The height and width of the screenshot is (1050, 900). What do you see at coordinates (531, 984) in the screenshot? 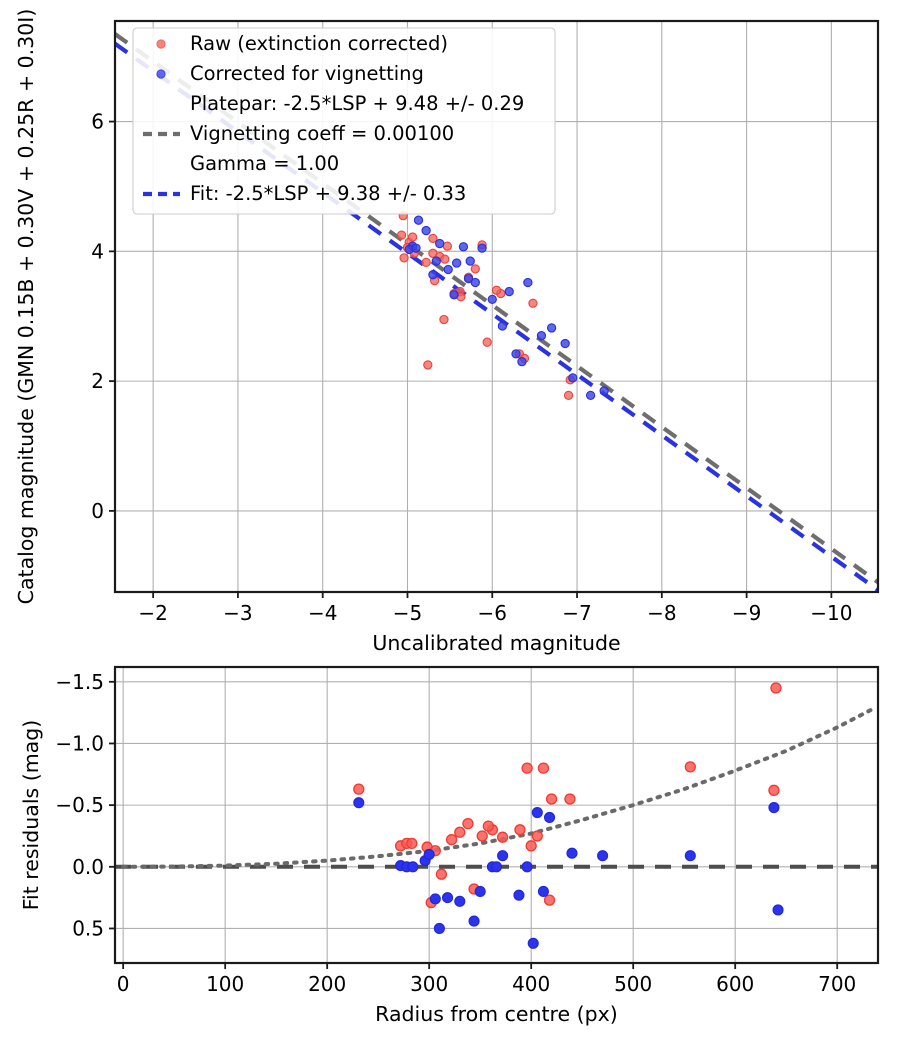
I see `xtick-label: 400` at bounding box center [531, 984].